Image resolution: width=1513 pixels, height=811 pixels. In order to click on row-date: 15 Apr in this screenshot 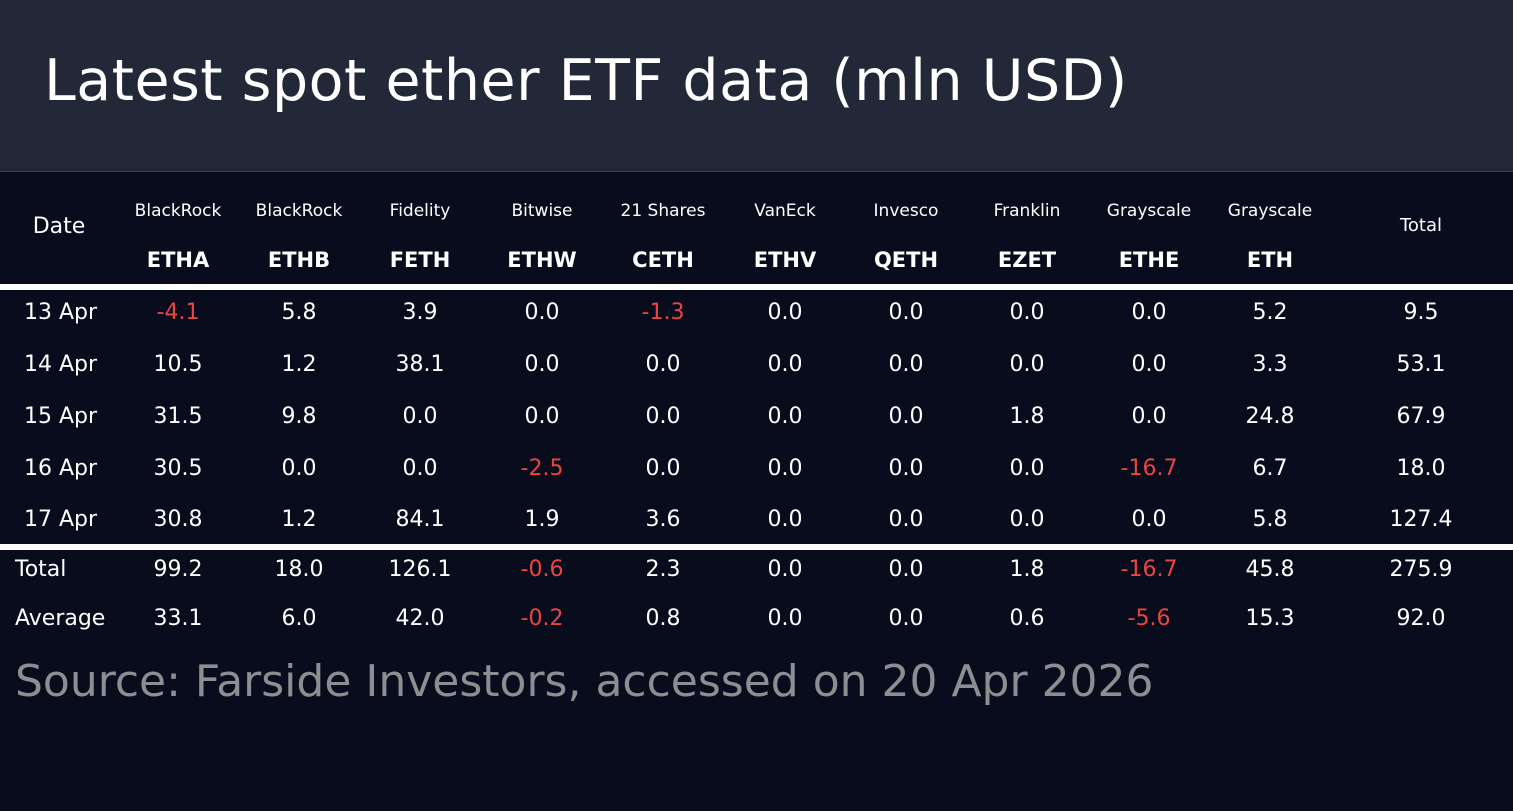, I will do `click(61, 416)`.